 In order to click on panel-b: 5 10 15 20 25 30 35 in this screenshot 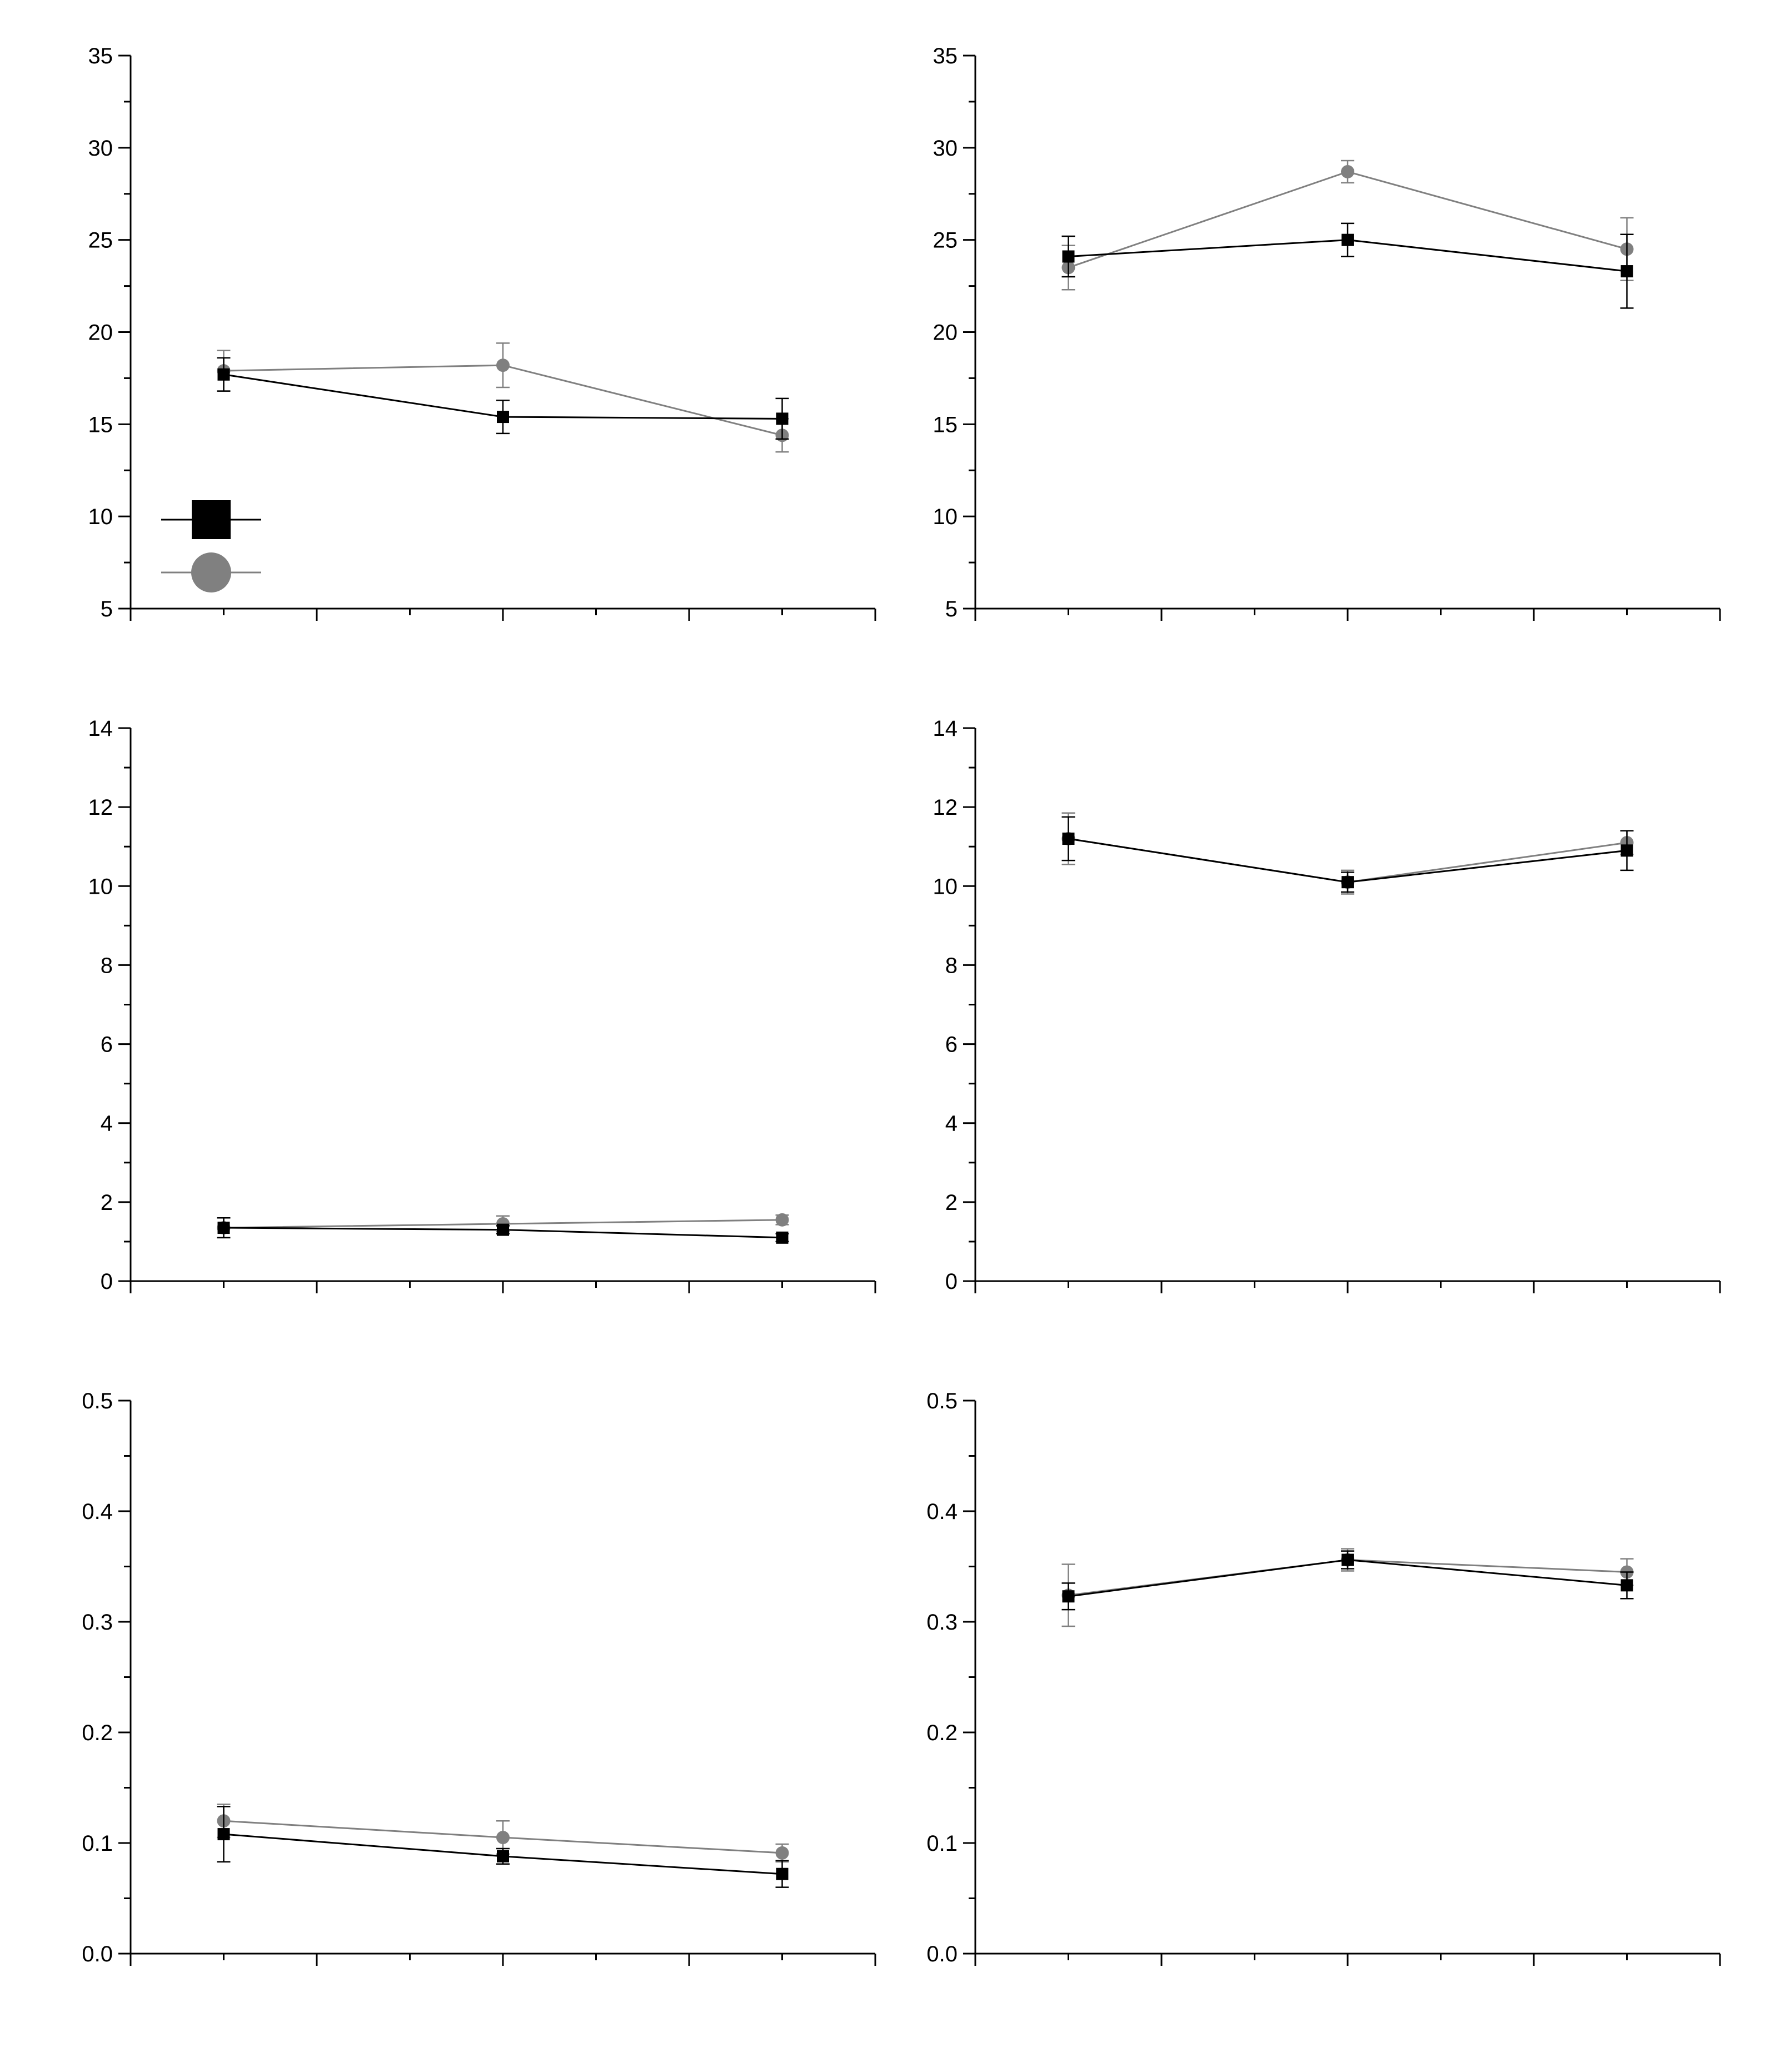, I will do `click(1327, 332)`.